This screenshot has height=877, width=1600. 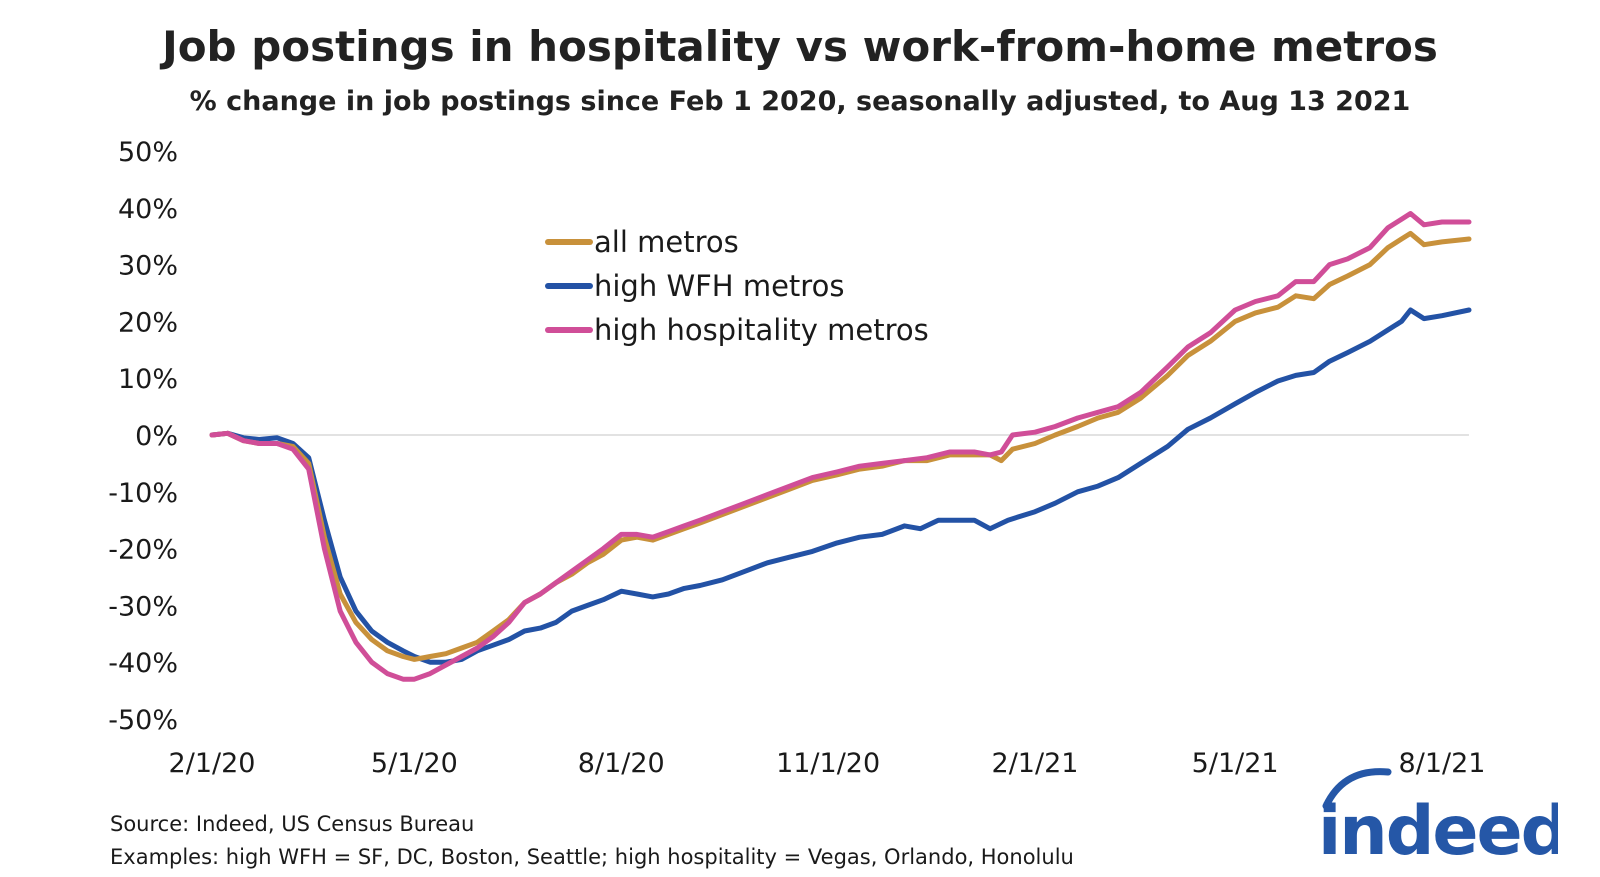 I want to click on x-tick-label: 11/1/20, so click(x=828, y=763).